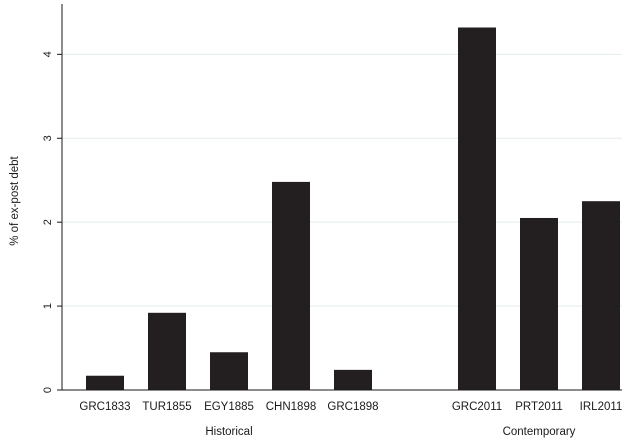 This screenshot has height=443, width=626. What do you see at coordinates (48, 54) in the screenshot?
I see `y-tick-label: 4` at bounding box center [48, 54].